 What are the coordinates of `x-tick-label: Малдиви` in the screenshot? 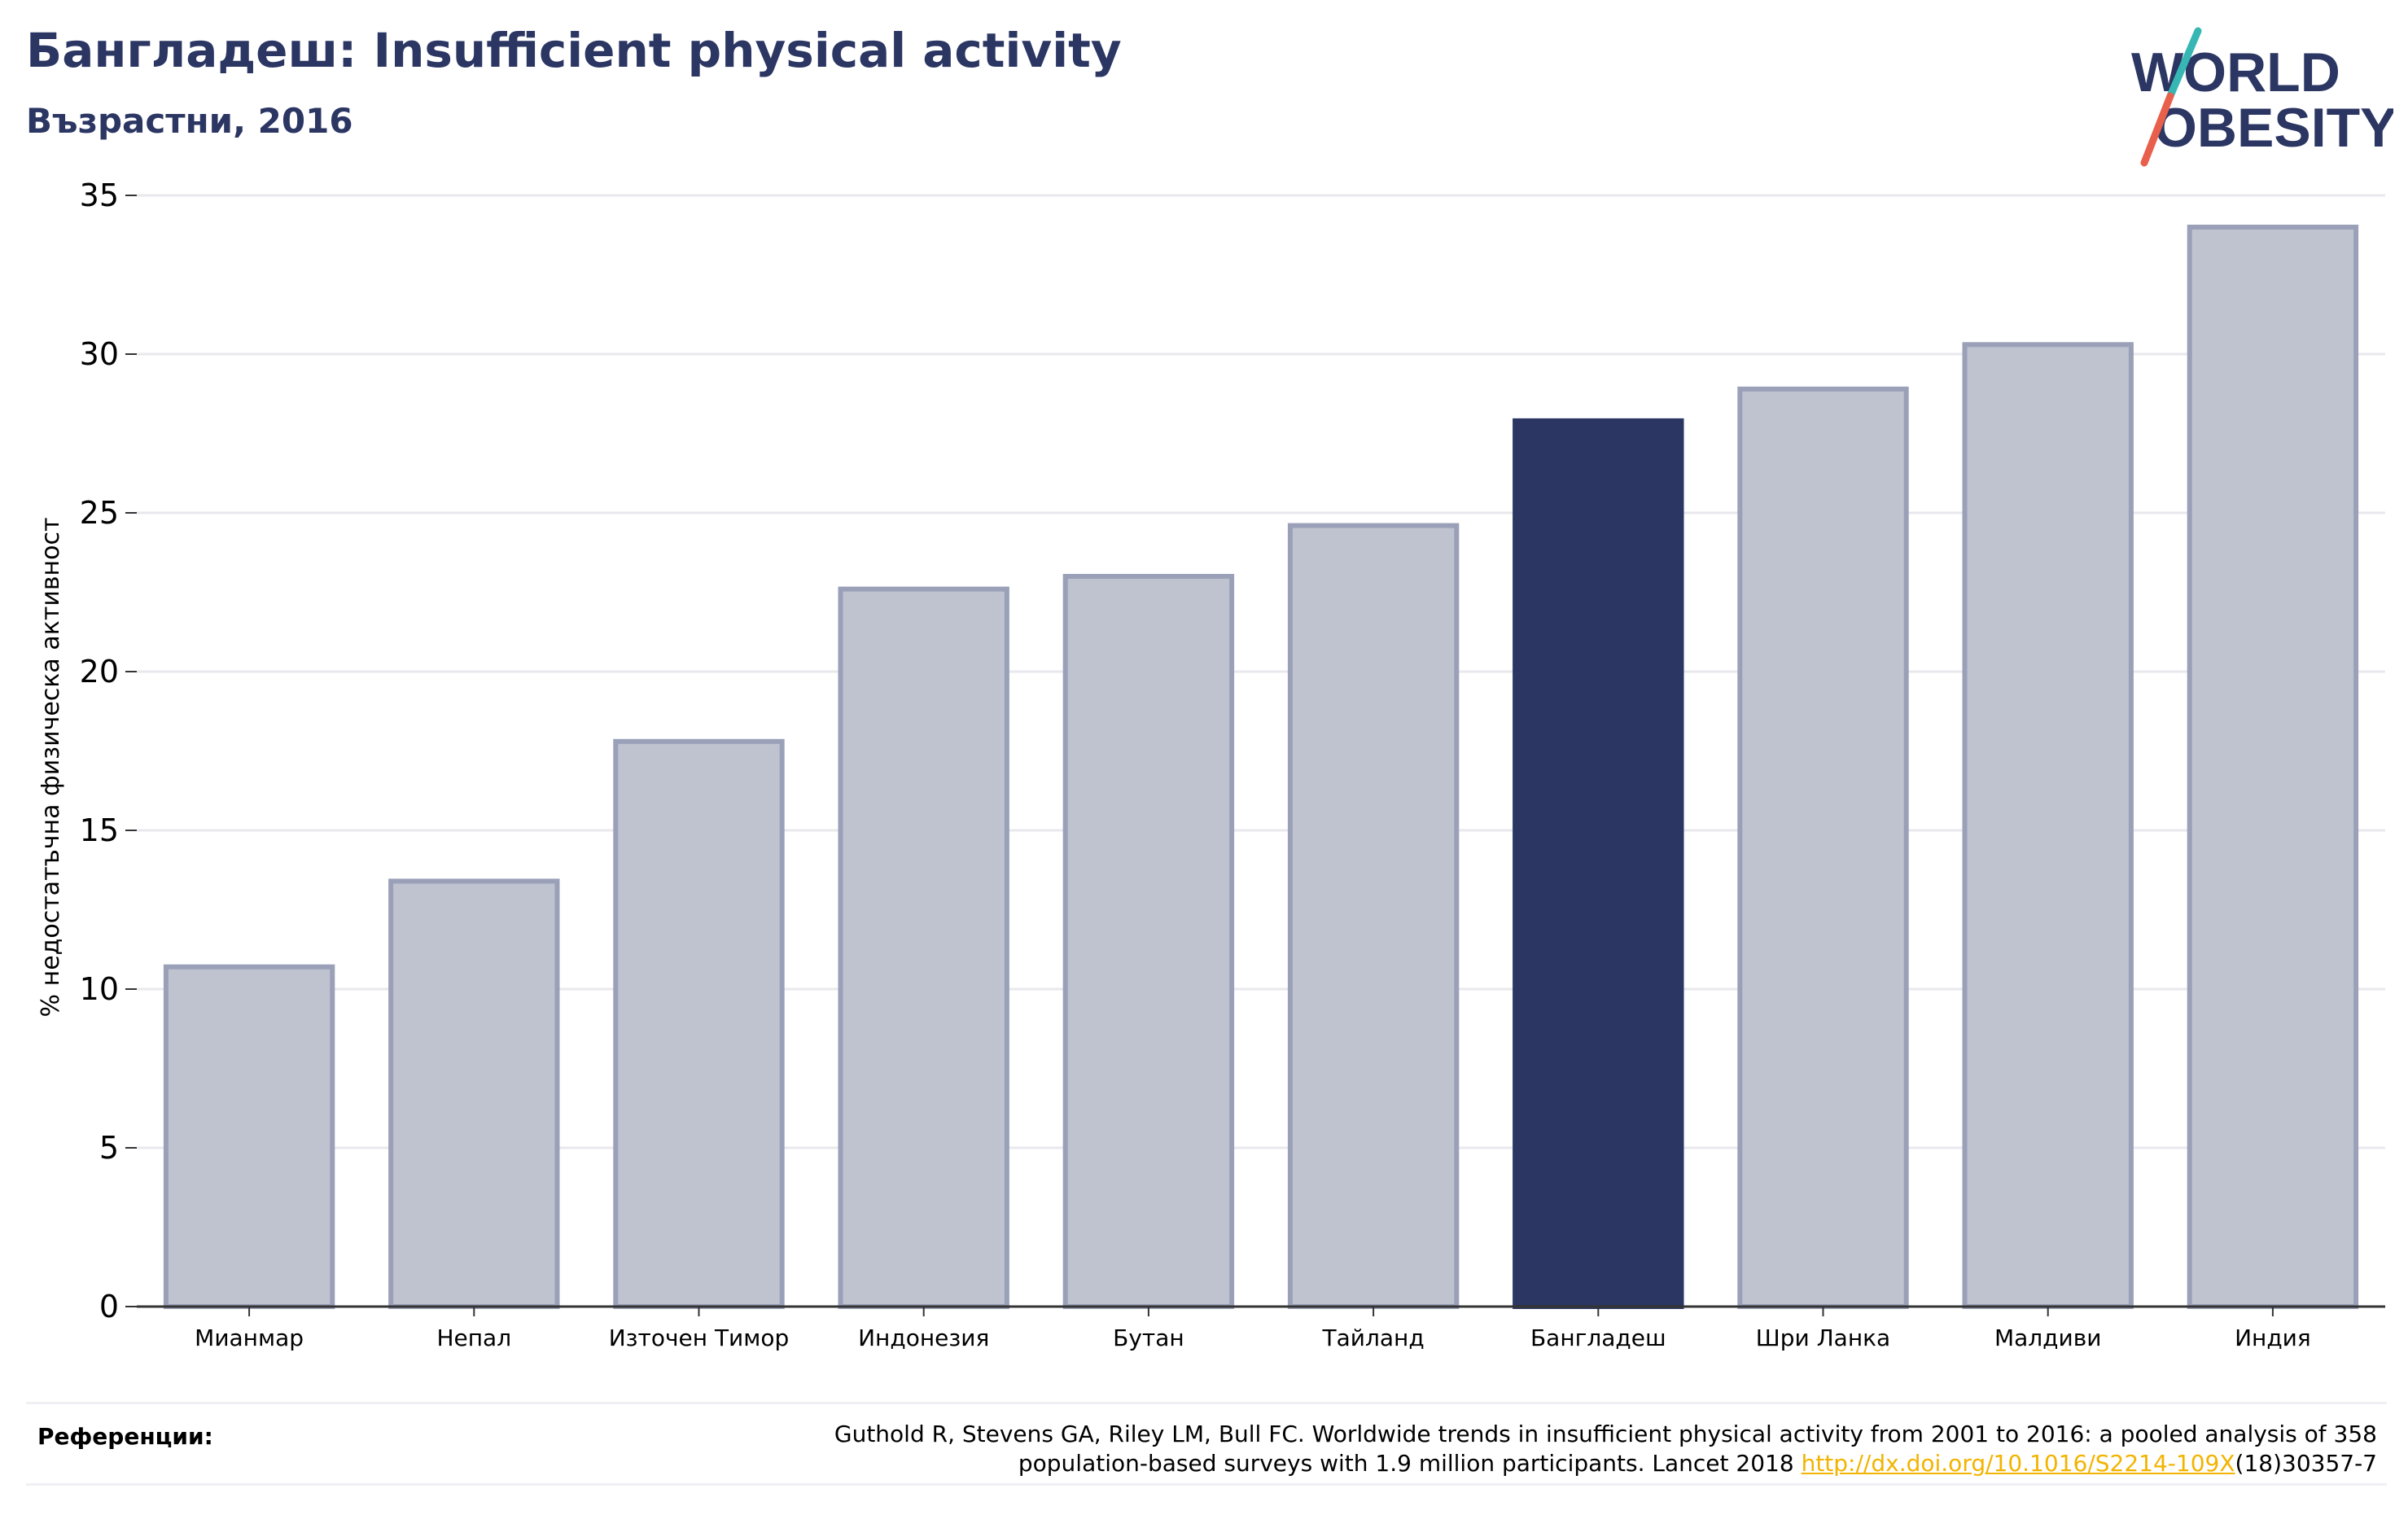 It's located at (2048, 1338).